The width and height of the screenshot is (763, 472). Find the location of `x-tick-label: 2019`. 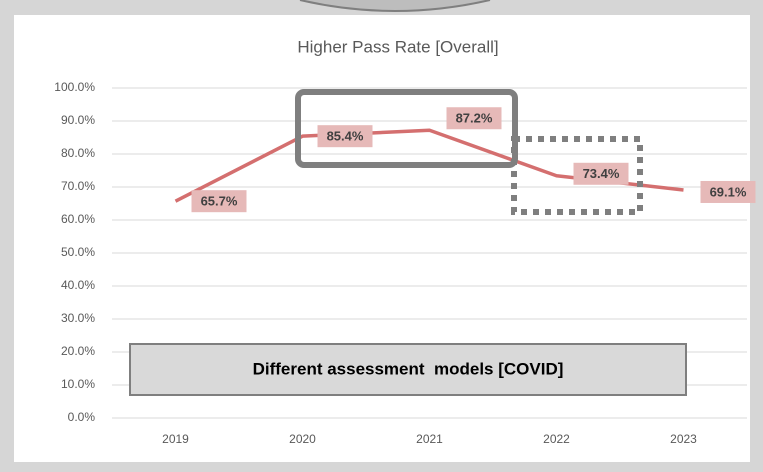

x-tick-label: 2019 is located at coordinates (175, 439).